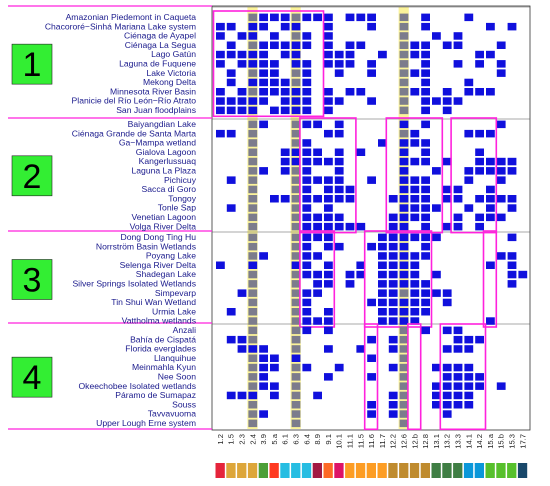 The image size is (550, 486). I want to click on row-label: Upper Lough Erne system, so click(146, 423).